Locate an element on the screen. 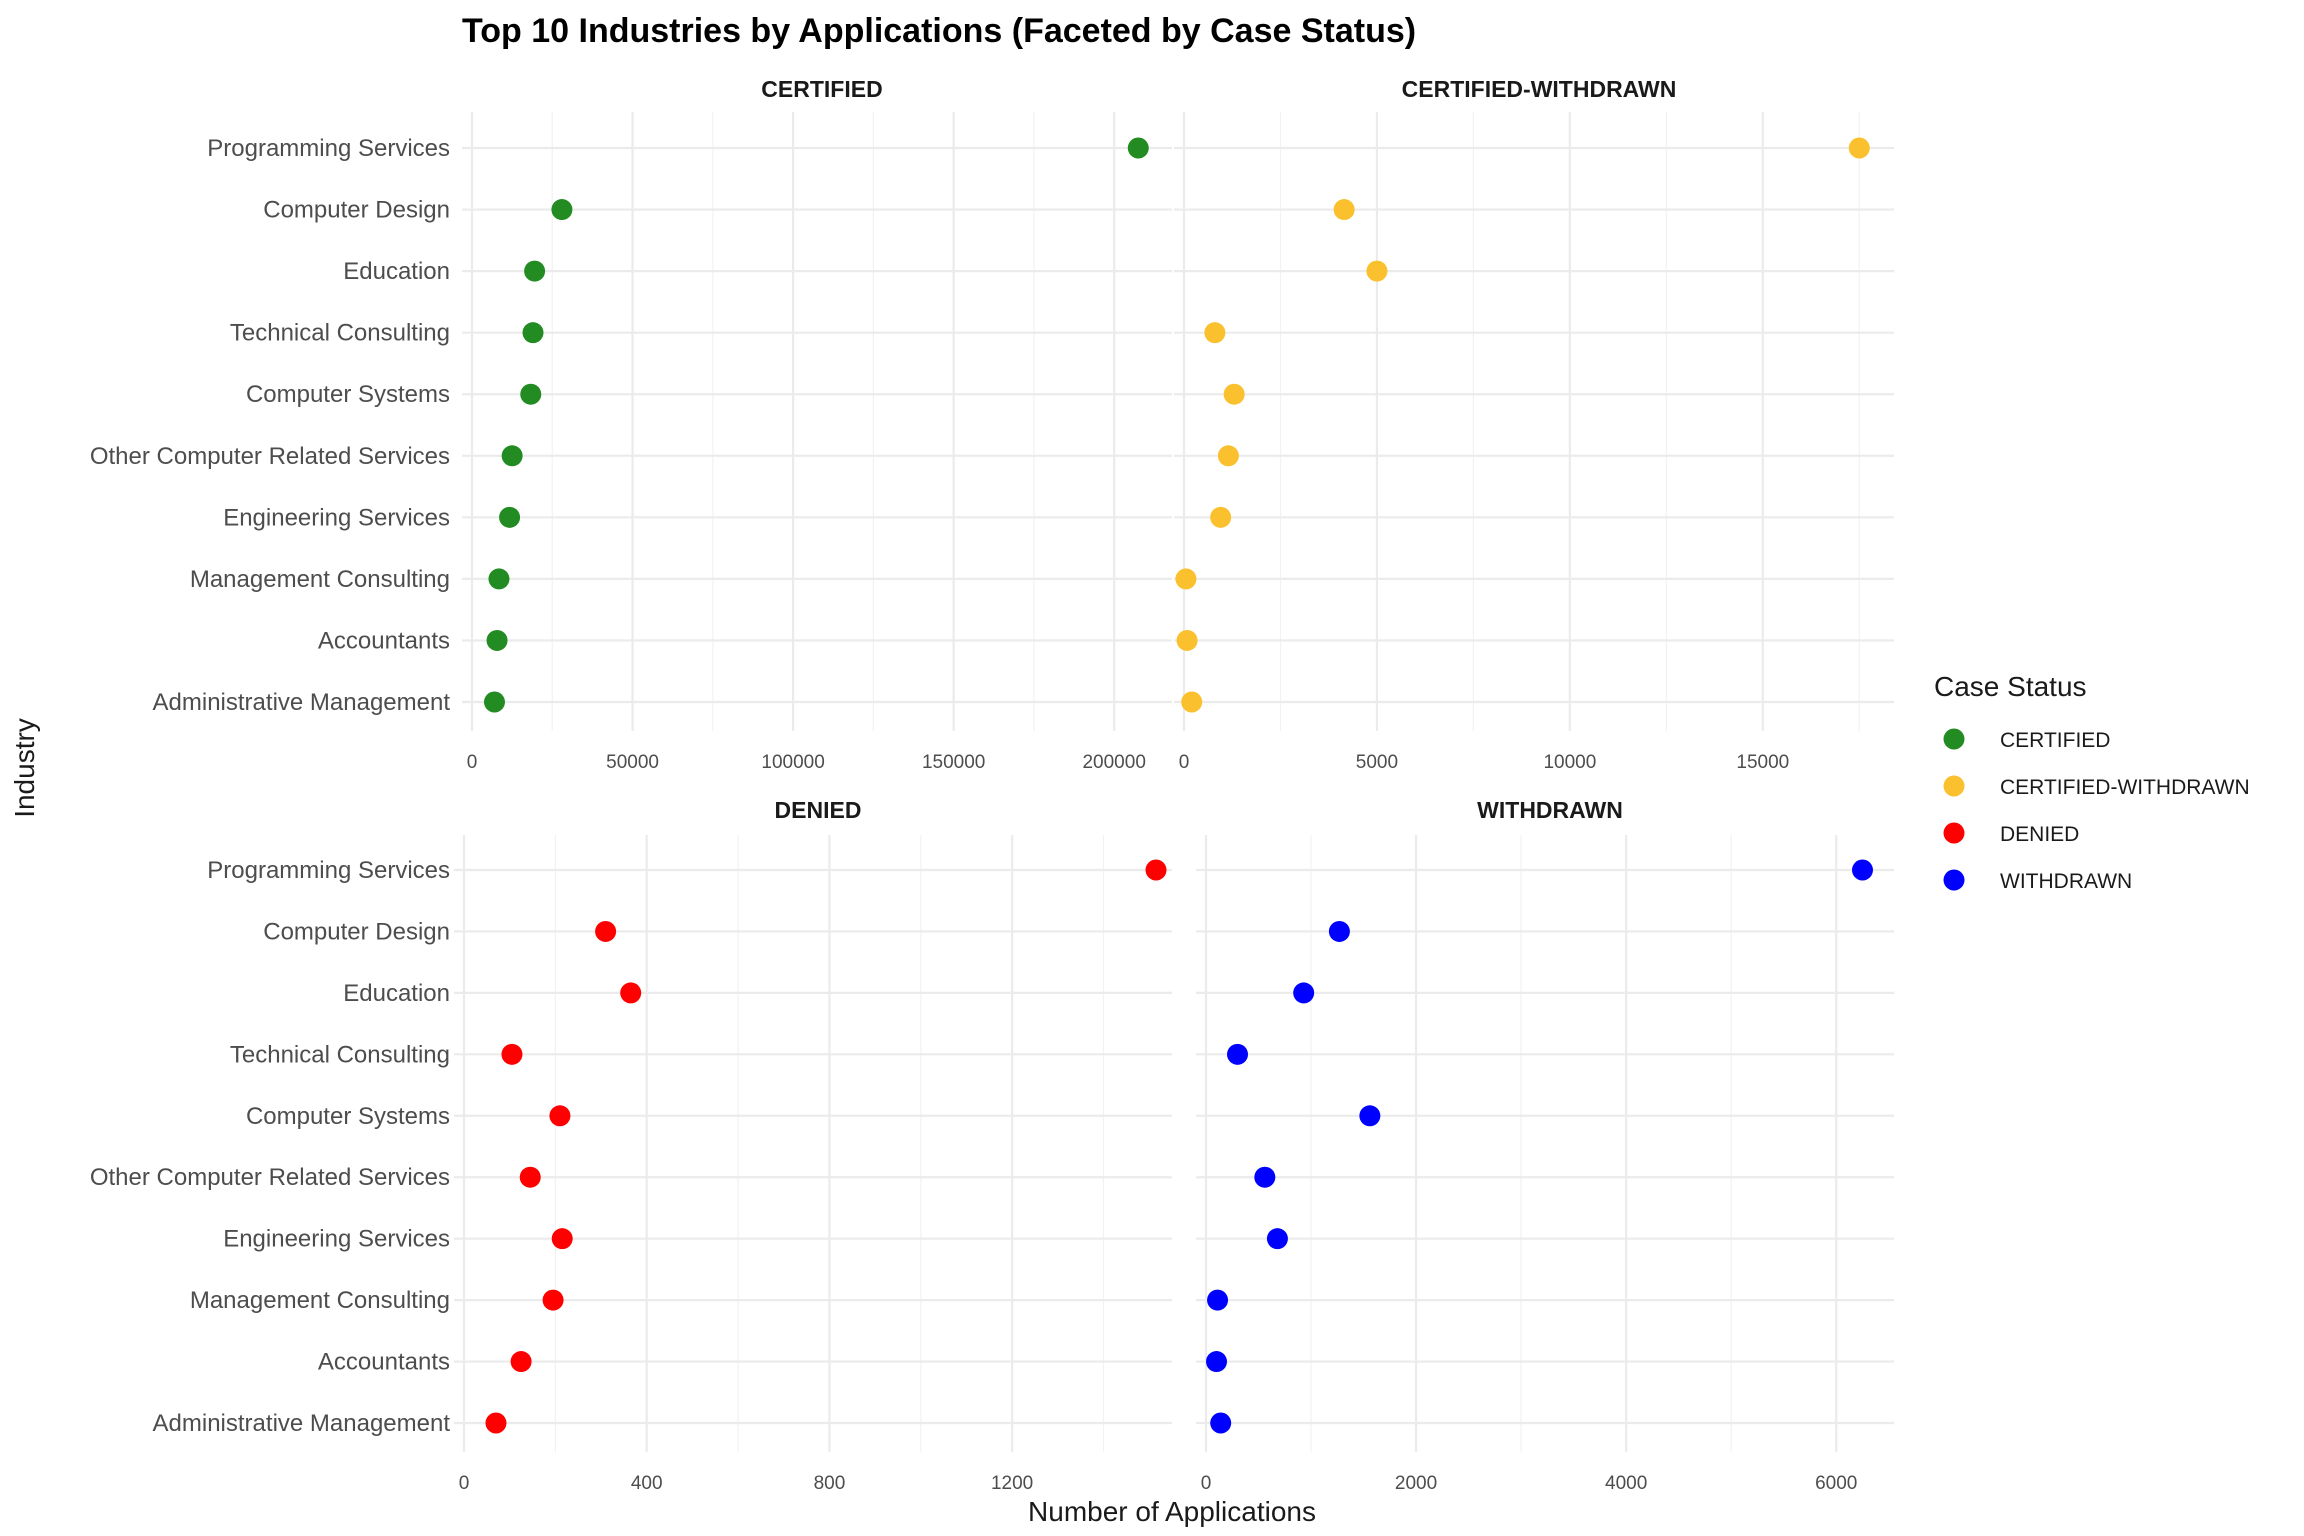 This screenshot has height=1536, width=2304. x-tick-label: 1200 is located at coordinates (1012, 1483).